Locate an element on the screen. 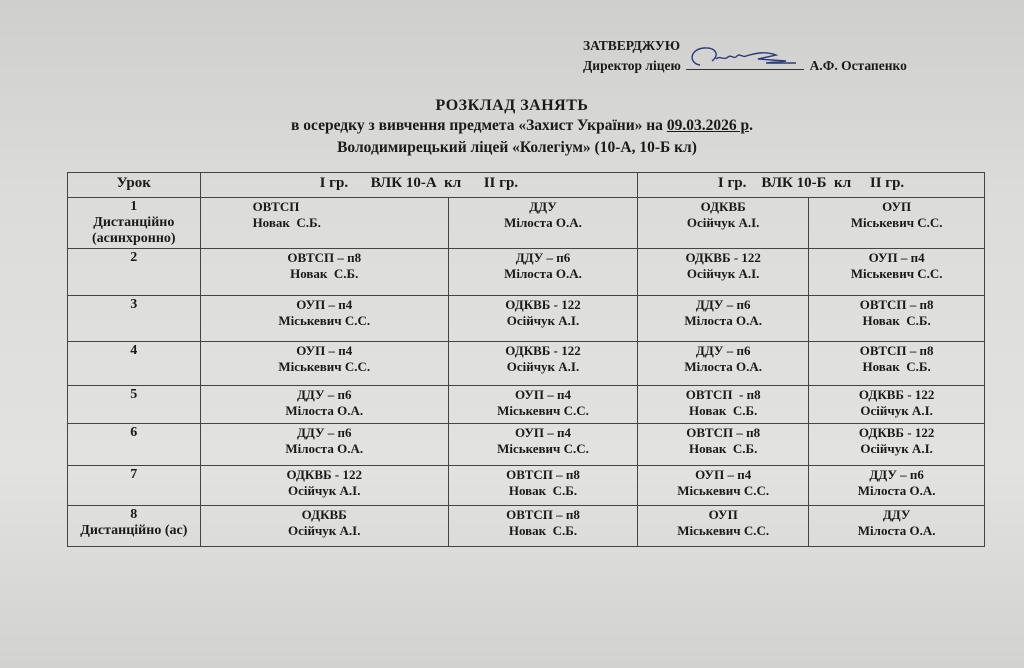 This screenshot has width=1024, height=668. lesson-cell: 8 Дистанційно (ас) is located at coordinates (134, 526).